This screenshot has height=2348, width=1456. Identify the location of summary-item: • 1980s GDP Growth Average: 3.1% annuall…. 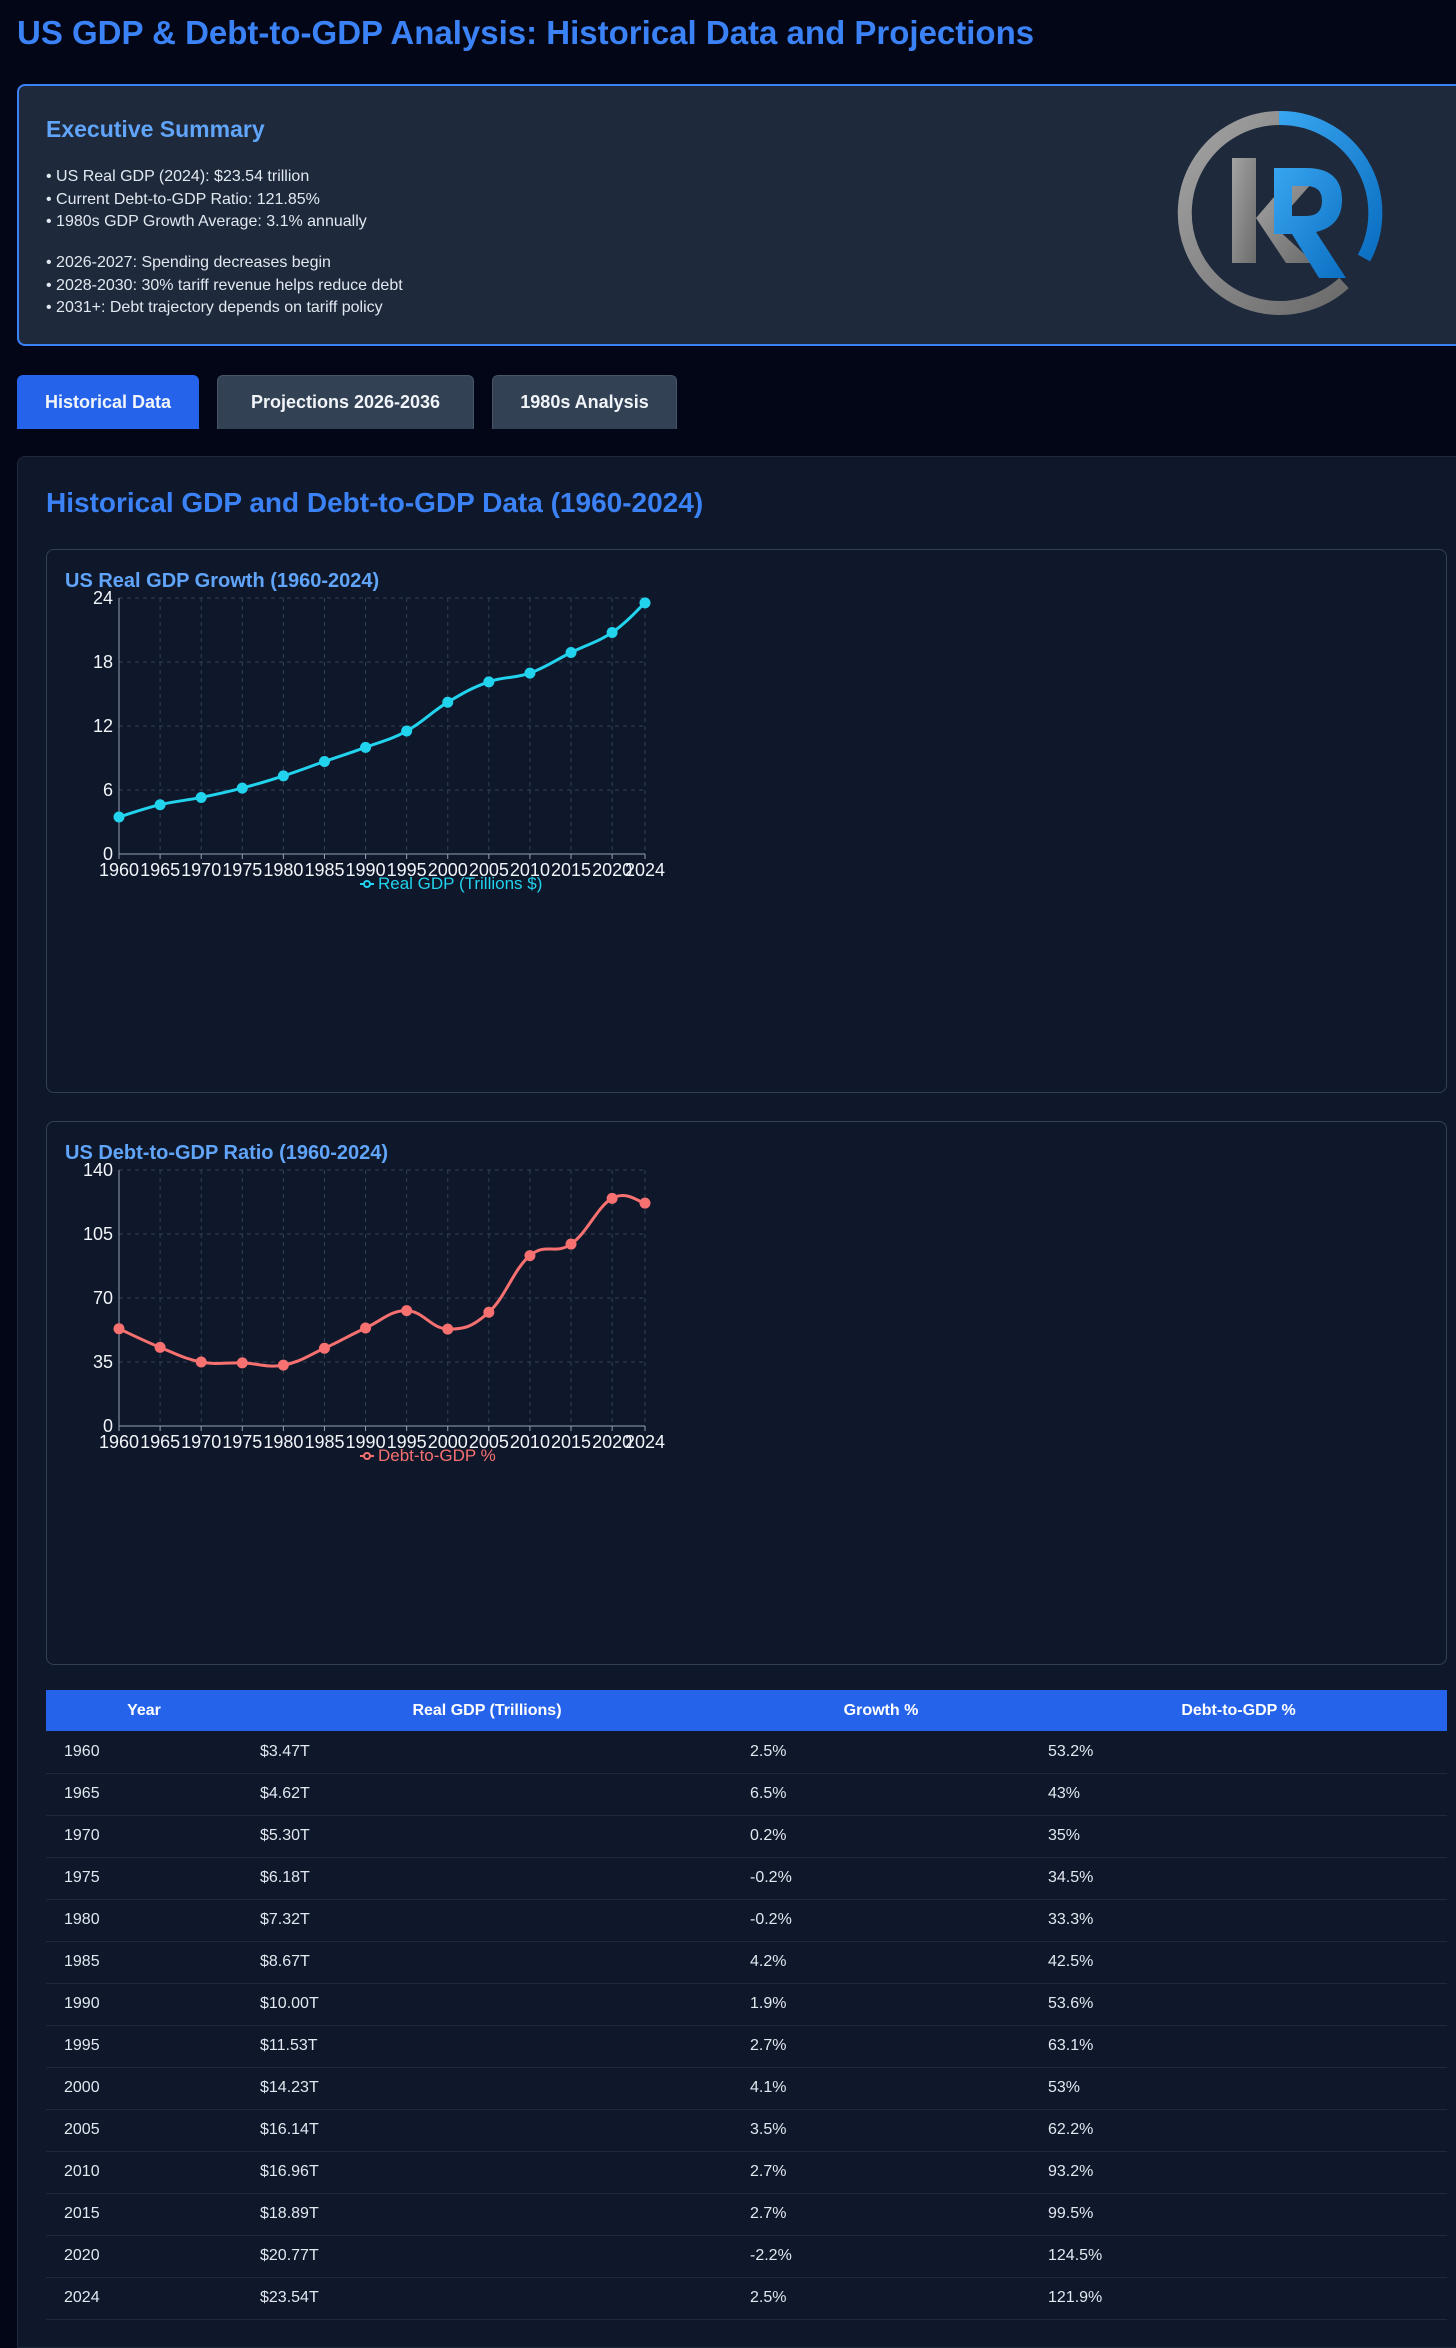
(206, 221).